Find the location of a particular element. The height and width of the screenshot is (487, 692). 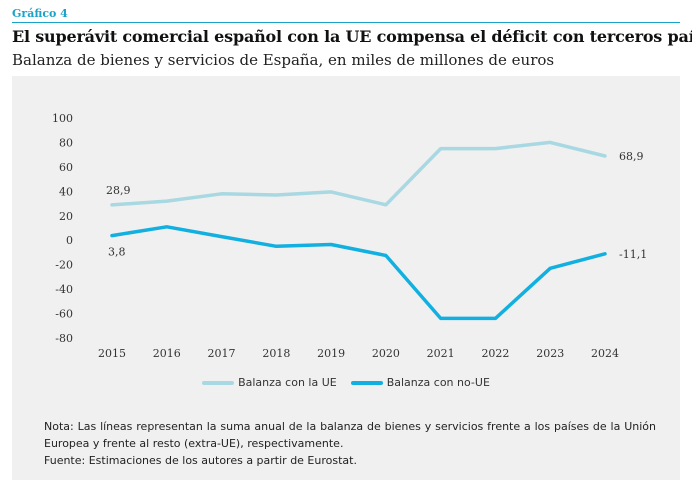

y-tick-label: 40 is located at coordinates (66, 191).